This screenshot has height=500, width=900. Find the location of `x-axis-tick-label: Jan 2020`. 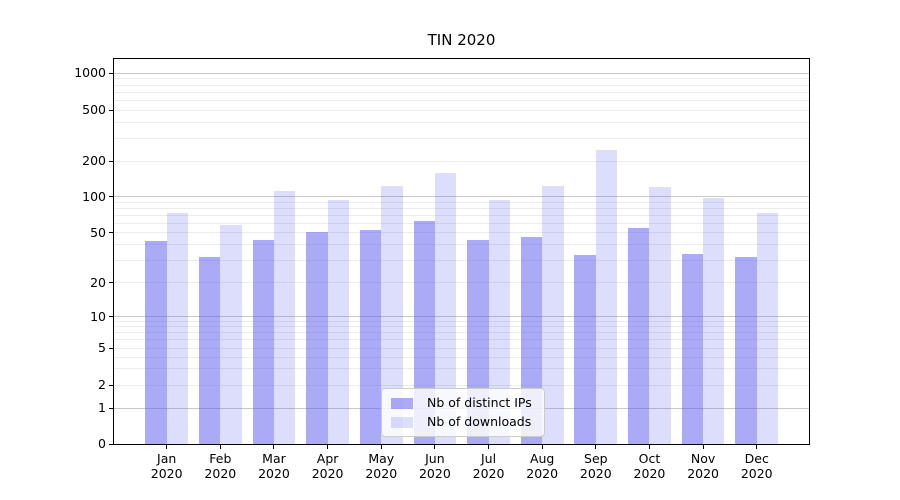

x-axis-tick-label: Jan 2020 is located at coordinates (166, 466).